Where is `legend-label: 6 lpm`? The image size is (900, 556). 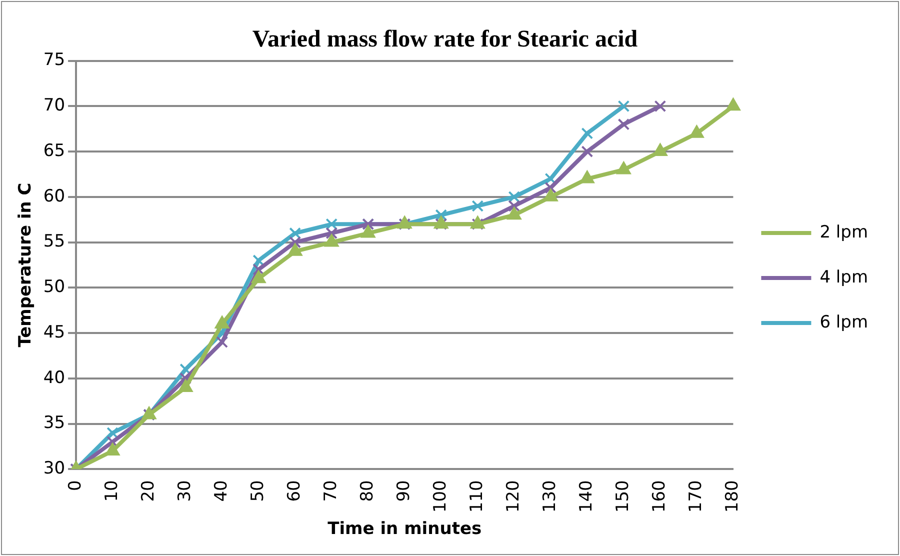
legend-label: 6 lpm is located at coordinates (844, 322).